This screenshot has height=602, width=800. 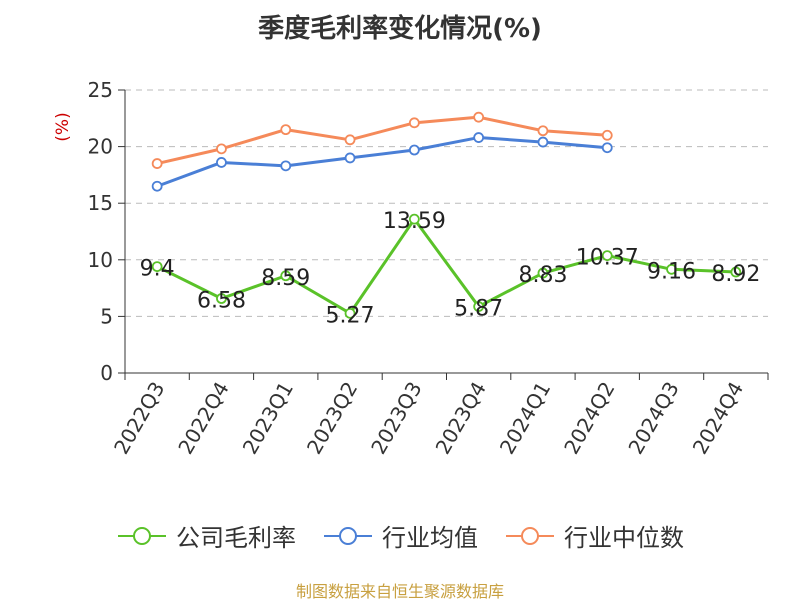 I want to click on y-tick-label: 0, so click(x=106, y=373).